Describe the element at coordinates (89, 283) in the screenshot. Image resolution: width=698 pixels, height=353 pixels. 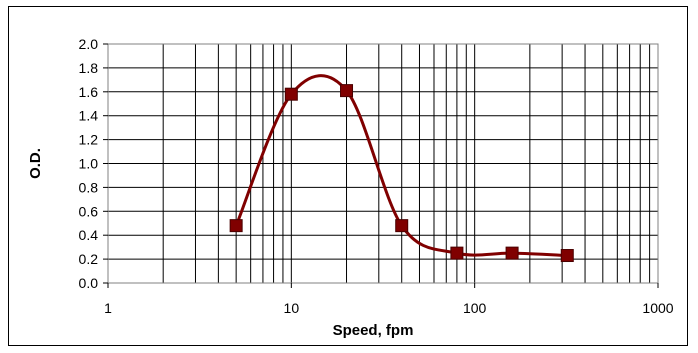
I see `y-tick-label: 0.0` at that location.